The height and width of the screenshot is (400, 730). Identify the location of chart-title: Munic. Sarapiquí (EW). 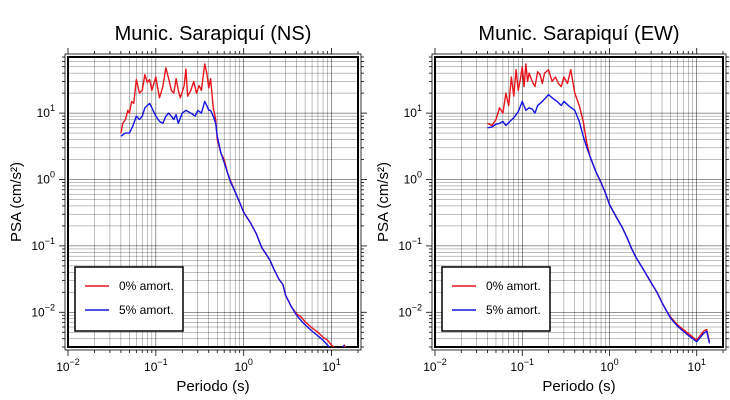
(578, 34).